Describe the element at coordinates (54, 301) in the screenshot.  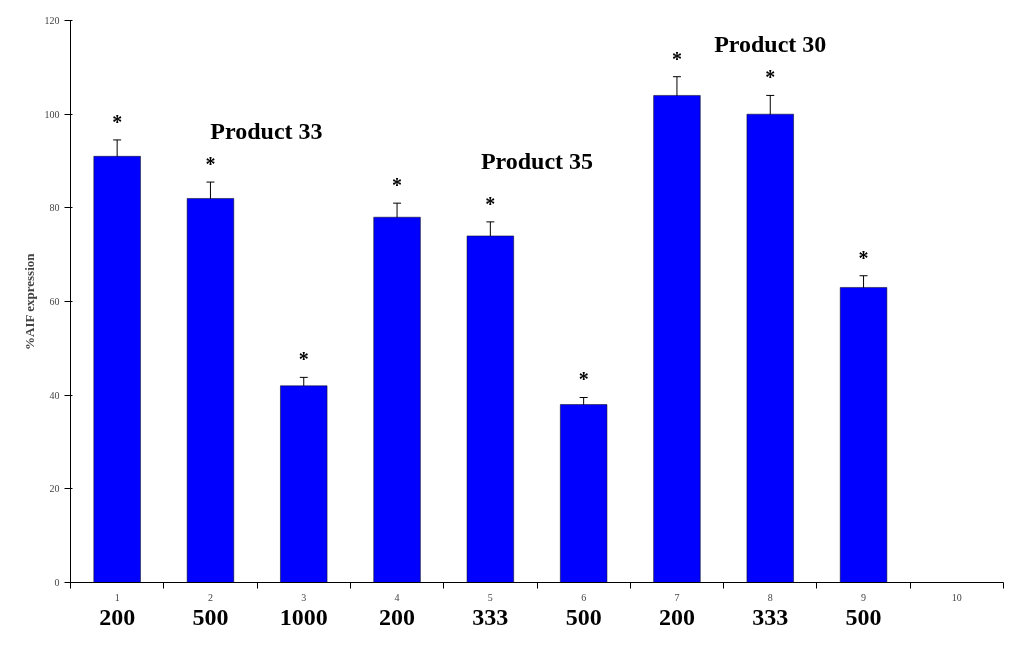
I see `y-tick-label: 60` at that location.